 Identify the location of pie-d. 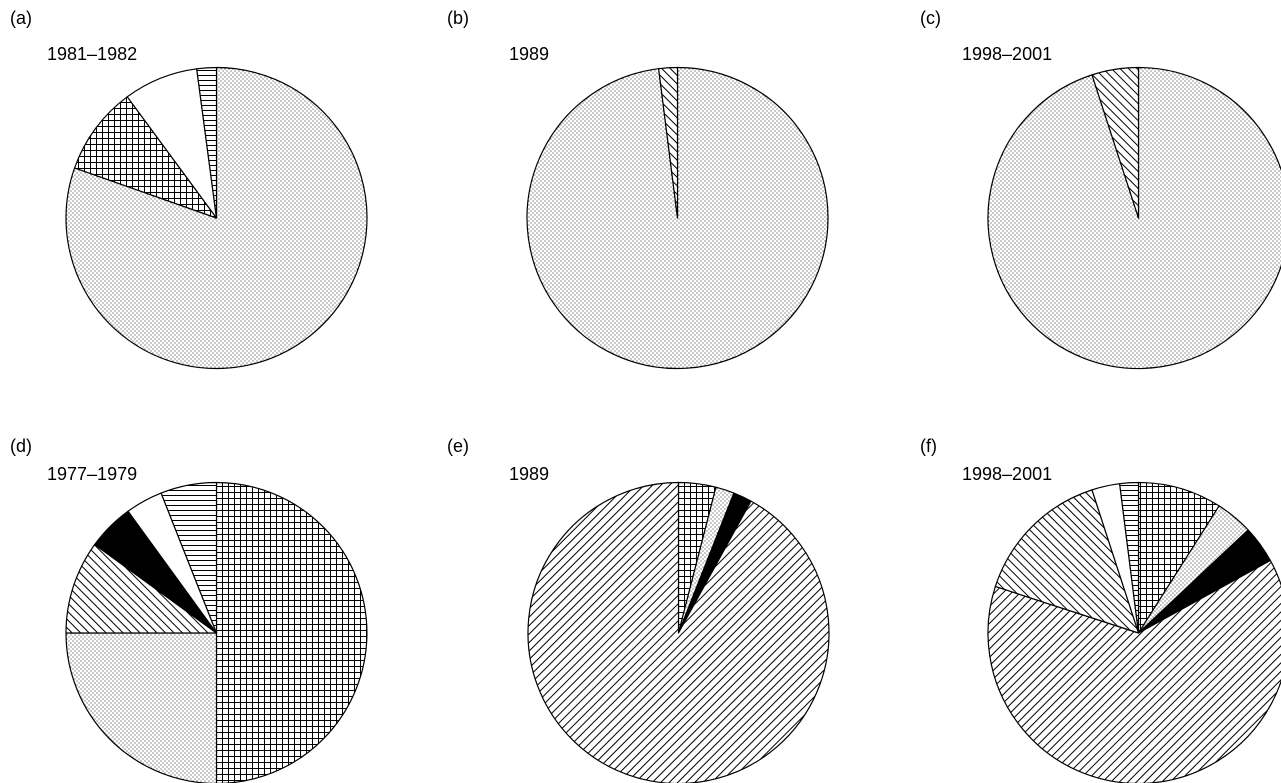
(216, 632).